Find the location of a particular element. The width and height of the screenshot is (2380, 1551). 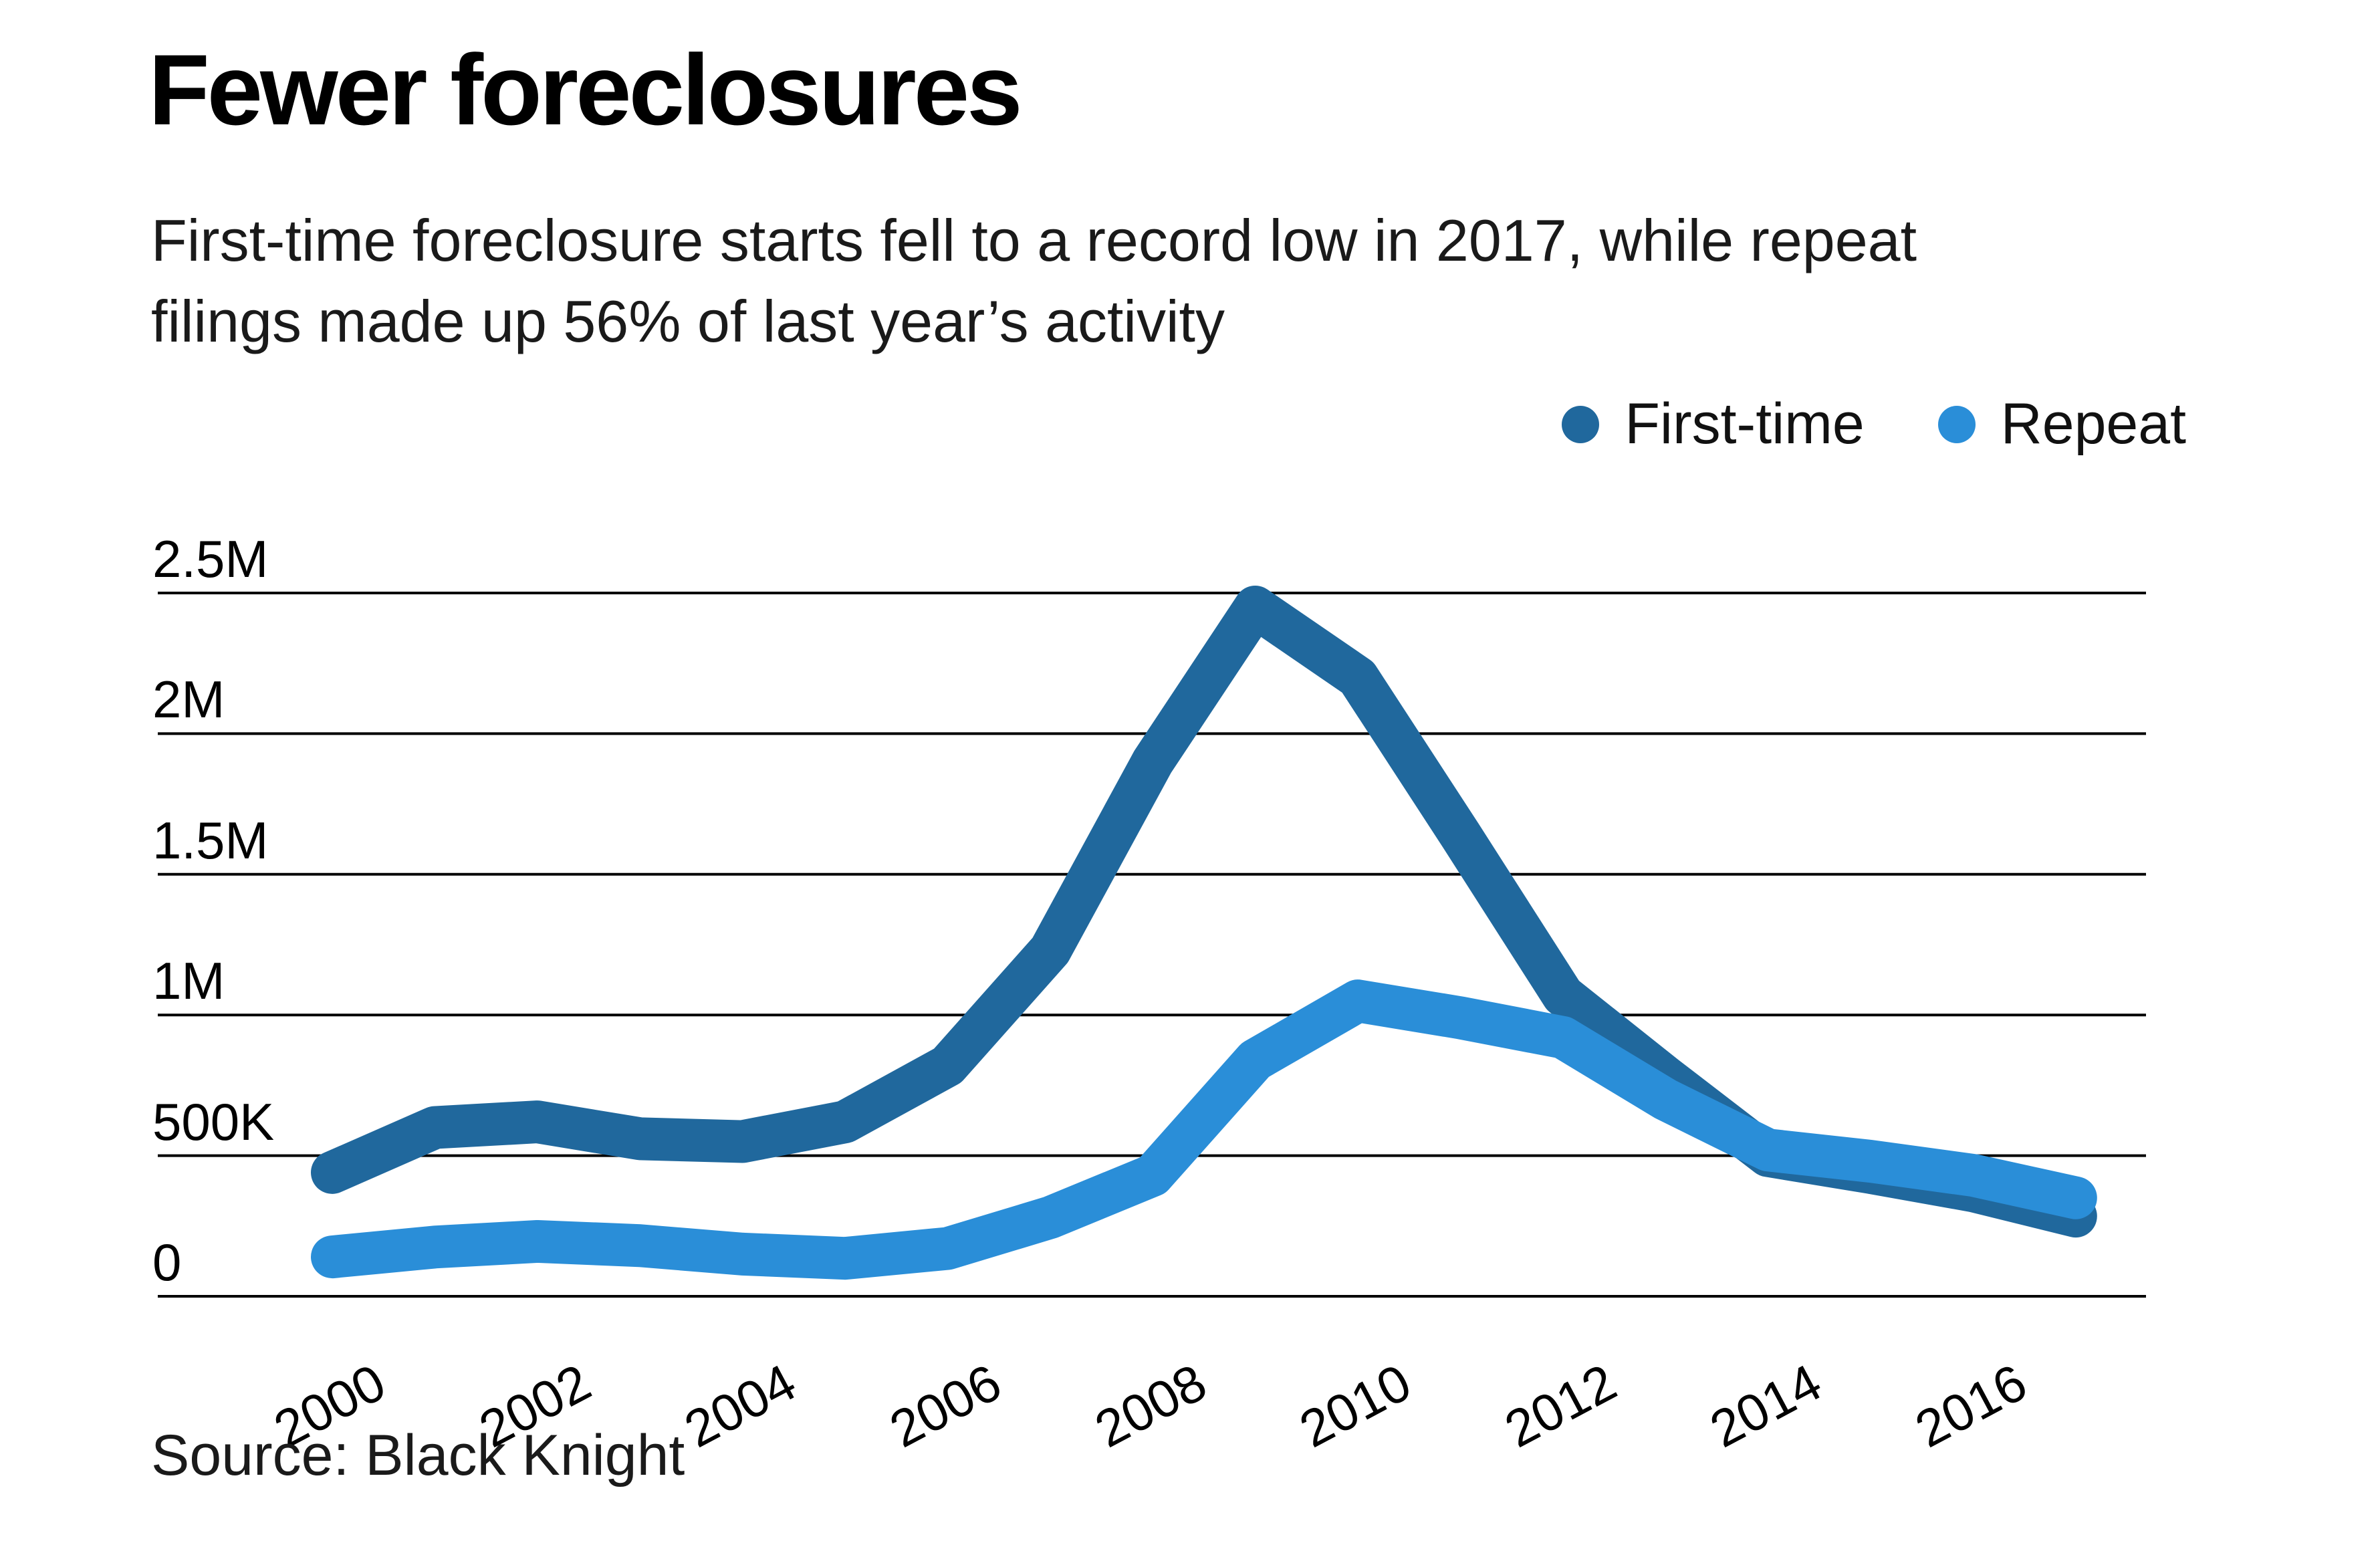

y-tick-label-1M: 1M is located at coordinates (188, 981).